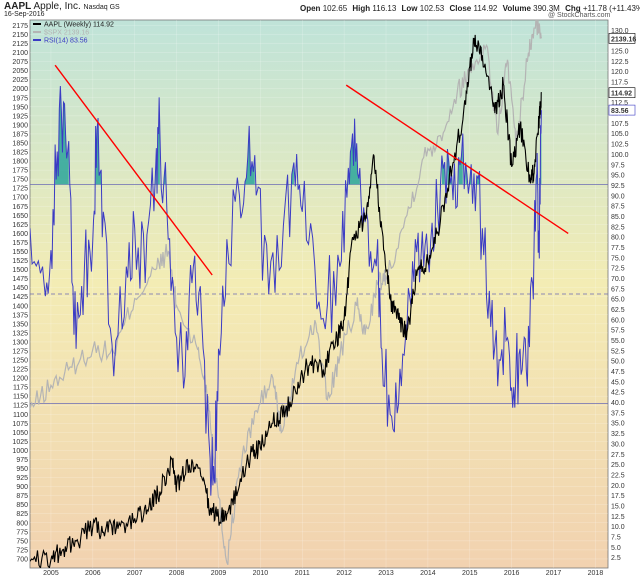  Describe the element at coordinates (302, 573) in the screenshot. I see `x-tick-label: 2011` at that location.